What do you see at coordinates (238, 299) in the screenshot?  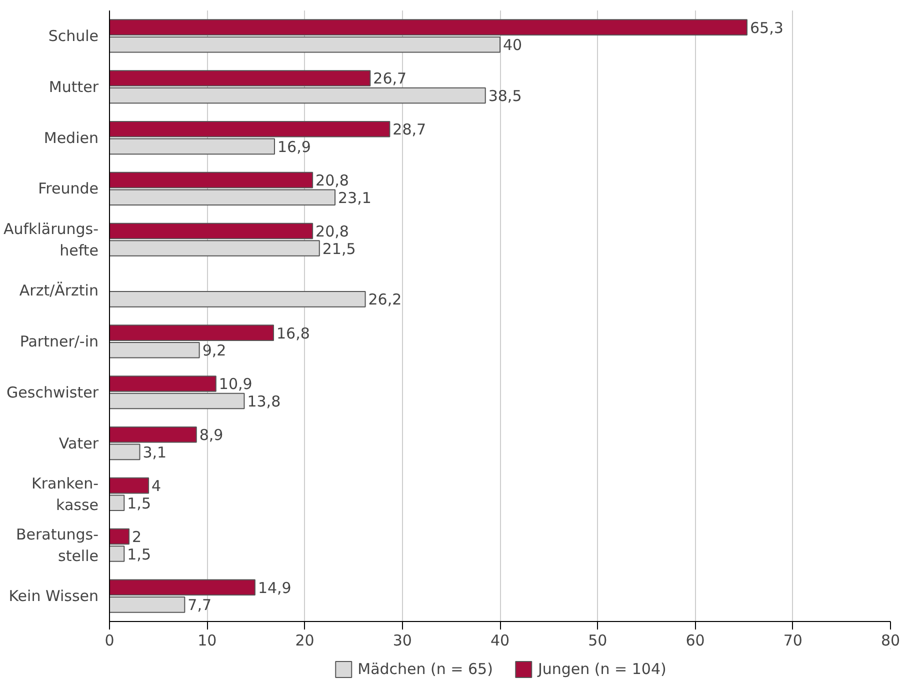 I see `bar` at bounding box center [238, 299].